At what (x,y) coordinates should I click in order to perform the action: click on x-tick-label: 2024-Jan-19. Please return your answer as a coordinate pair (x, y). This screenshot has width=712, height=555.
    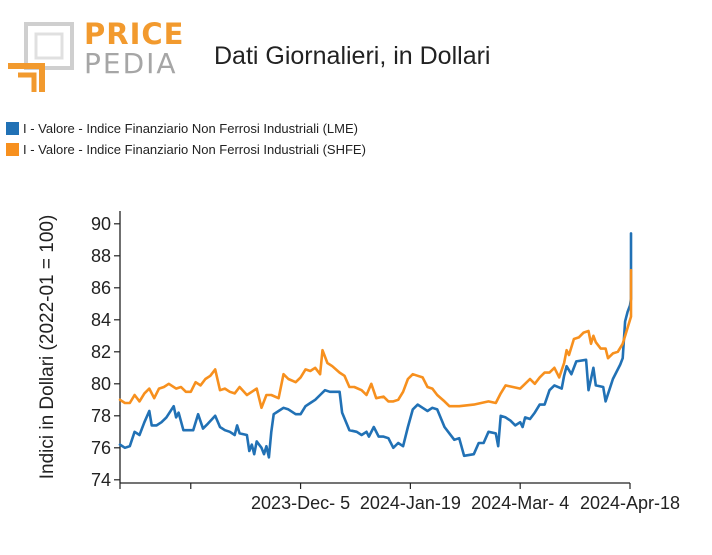
    Looking at the image, I should click on (410, 503).